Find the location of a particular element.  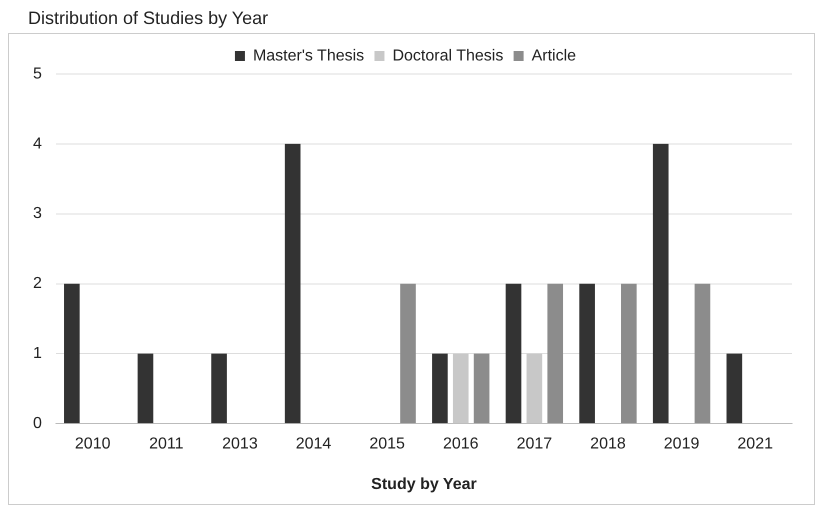

y-tick-label: 1 is located at coordinates (37, 353).